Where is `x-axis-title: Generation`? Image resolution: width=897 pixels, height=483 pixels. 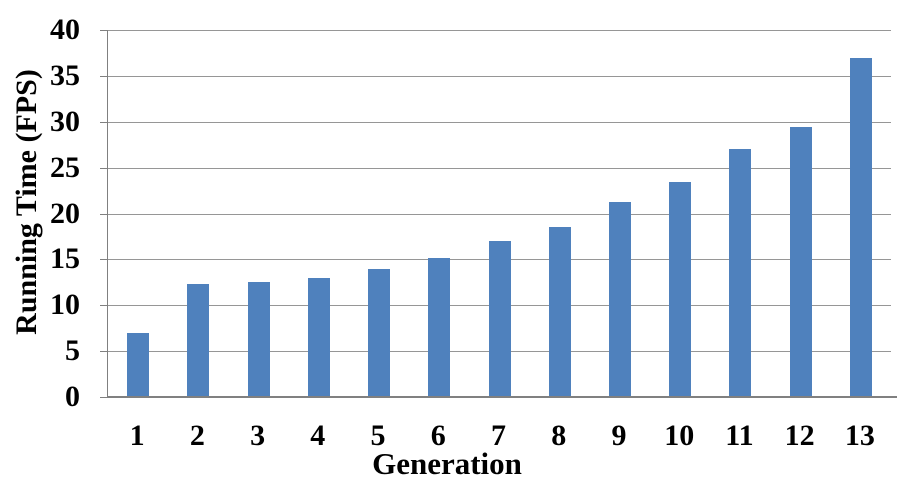 x-axis-title: Generation is located at coordinates (447, 463).